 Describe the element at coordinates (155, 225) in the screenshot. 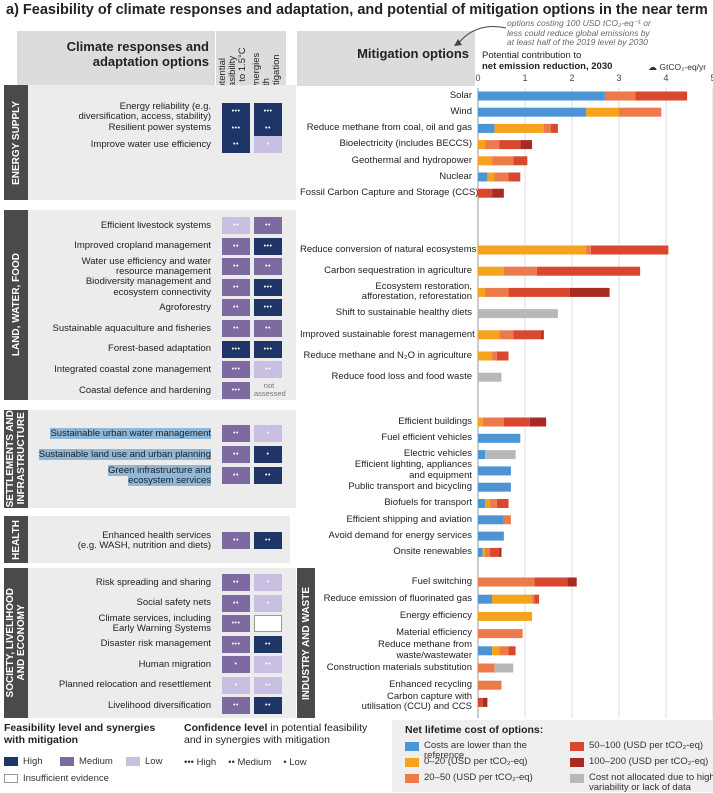

I see `adaptation-label-text: Efficient livestock systems` at that location.